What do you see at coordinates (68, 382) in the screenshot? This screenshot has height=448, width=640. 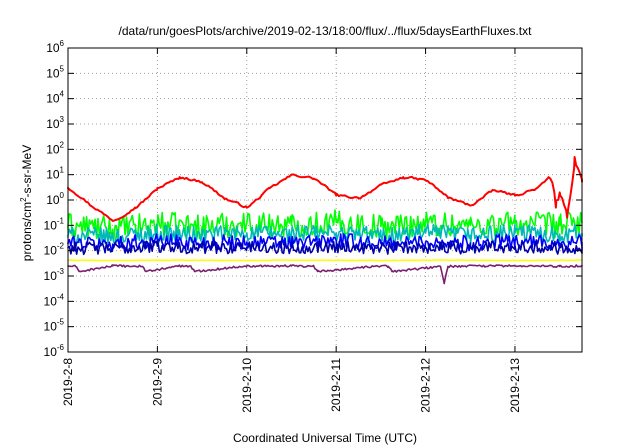 I see `x-tick-label: 2019-2-8` at bounding box center [68, 382].